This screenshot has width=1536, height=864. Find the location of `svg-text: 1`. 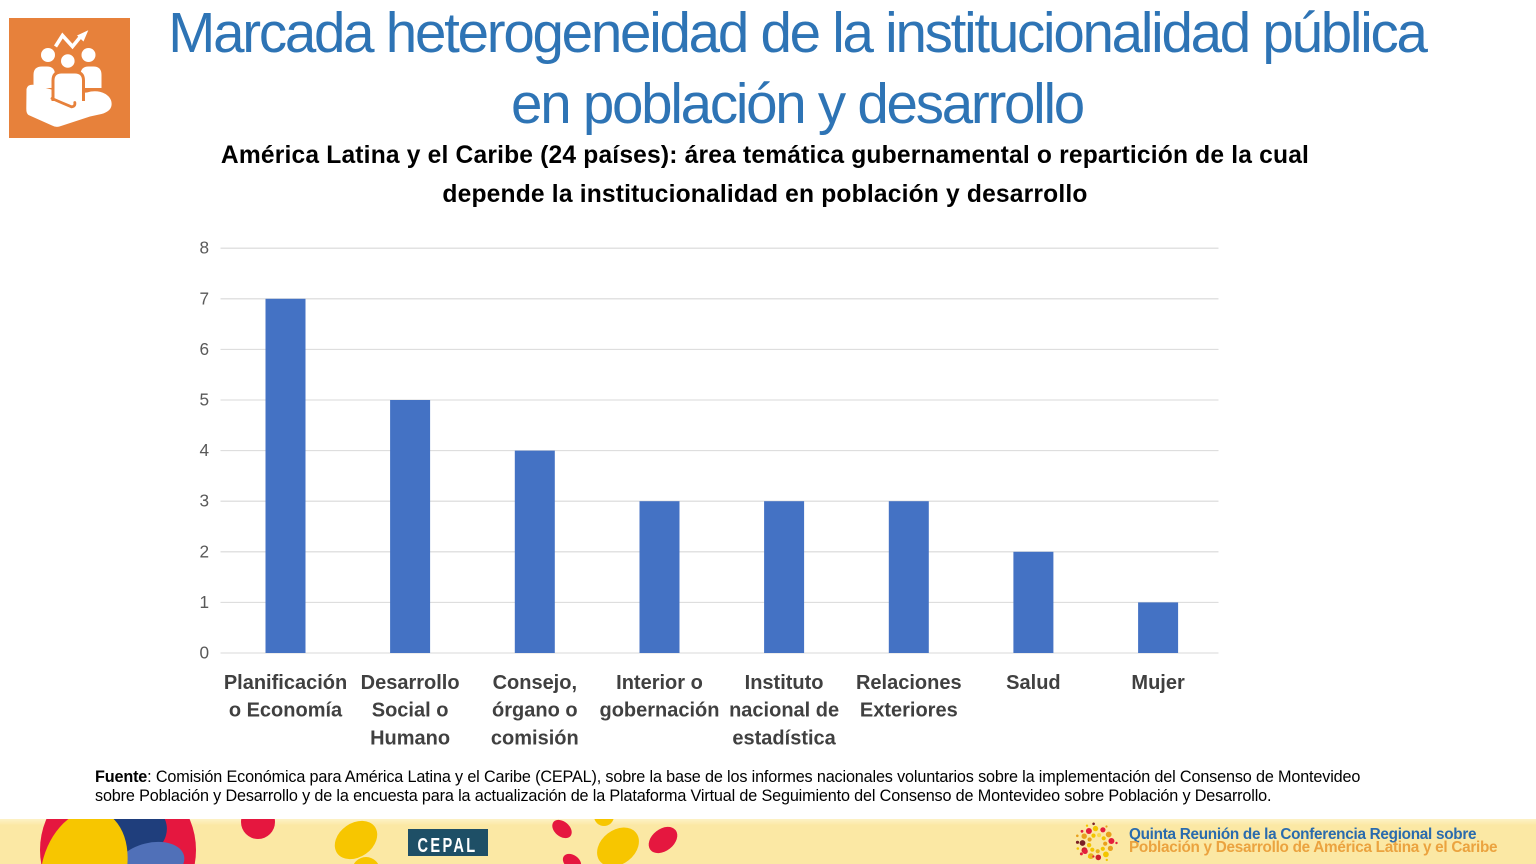

svg-text: 1 is located at coordinates (204, 602).